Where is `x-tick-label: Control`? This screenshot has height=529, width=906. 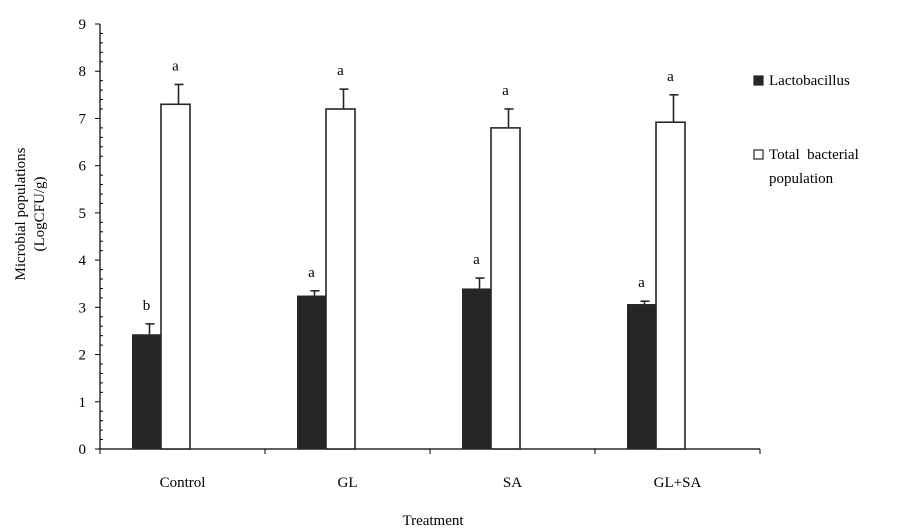
x-tick-label: Control is located at coordinates (183, 483).